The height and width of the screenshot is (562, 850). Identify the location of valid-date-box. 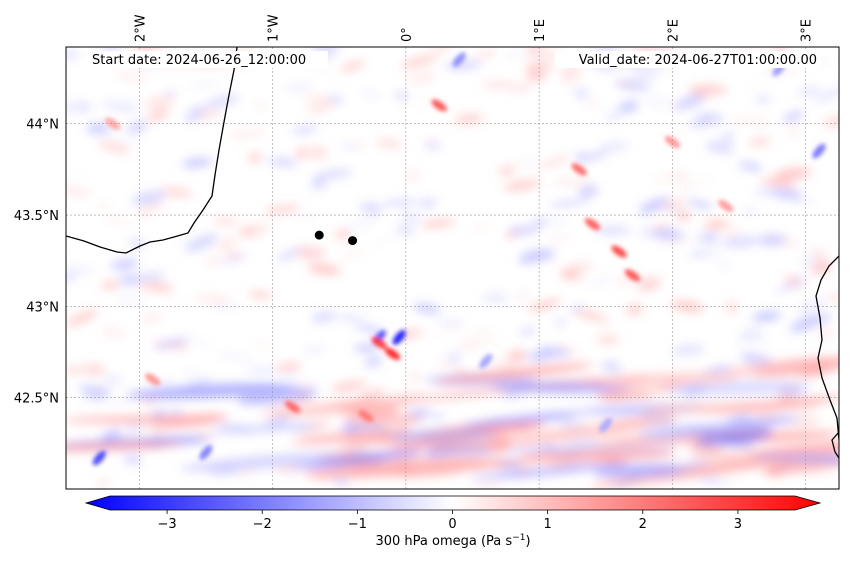
(688, 59).